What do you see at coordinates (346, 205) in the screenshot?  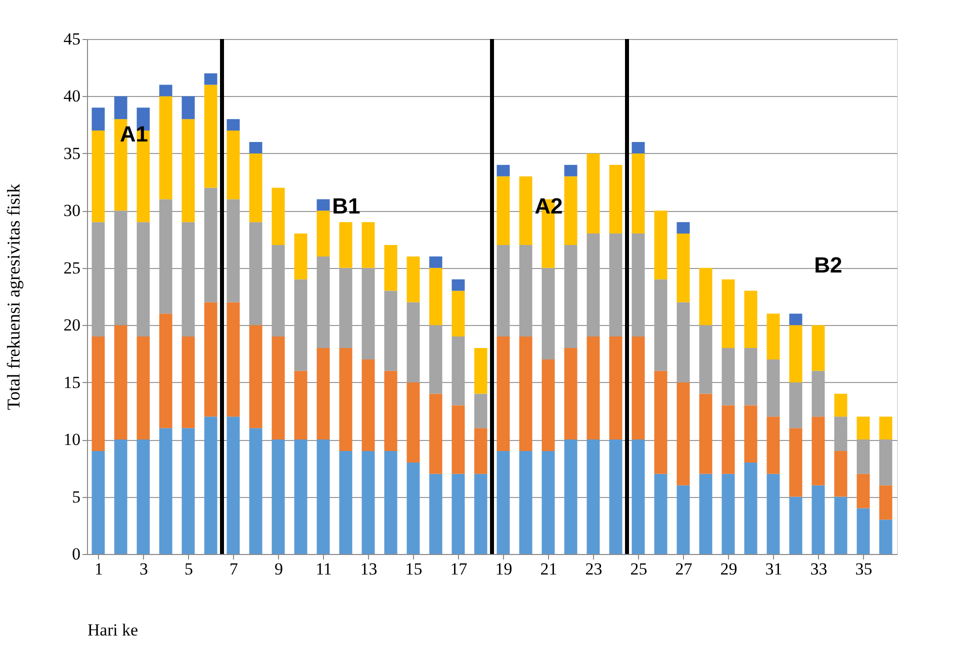 I see `annotation: B1` at bounding box center [346, 205].